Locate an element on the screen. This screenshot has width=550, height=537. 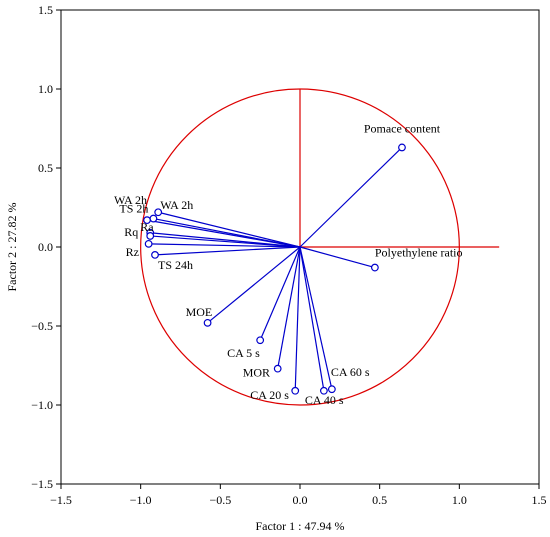
variable-label: TS 2h is located at coordinates (133, 209).